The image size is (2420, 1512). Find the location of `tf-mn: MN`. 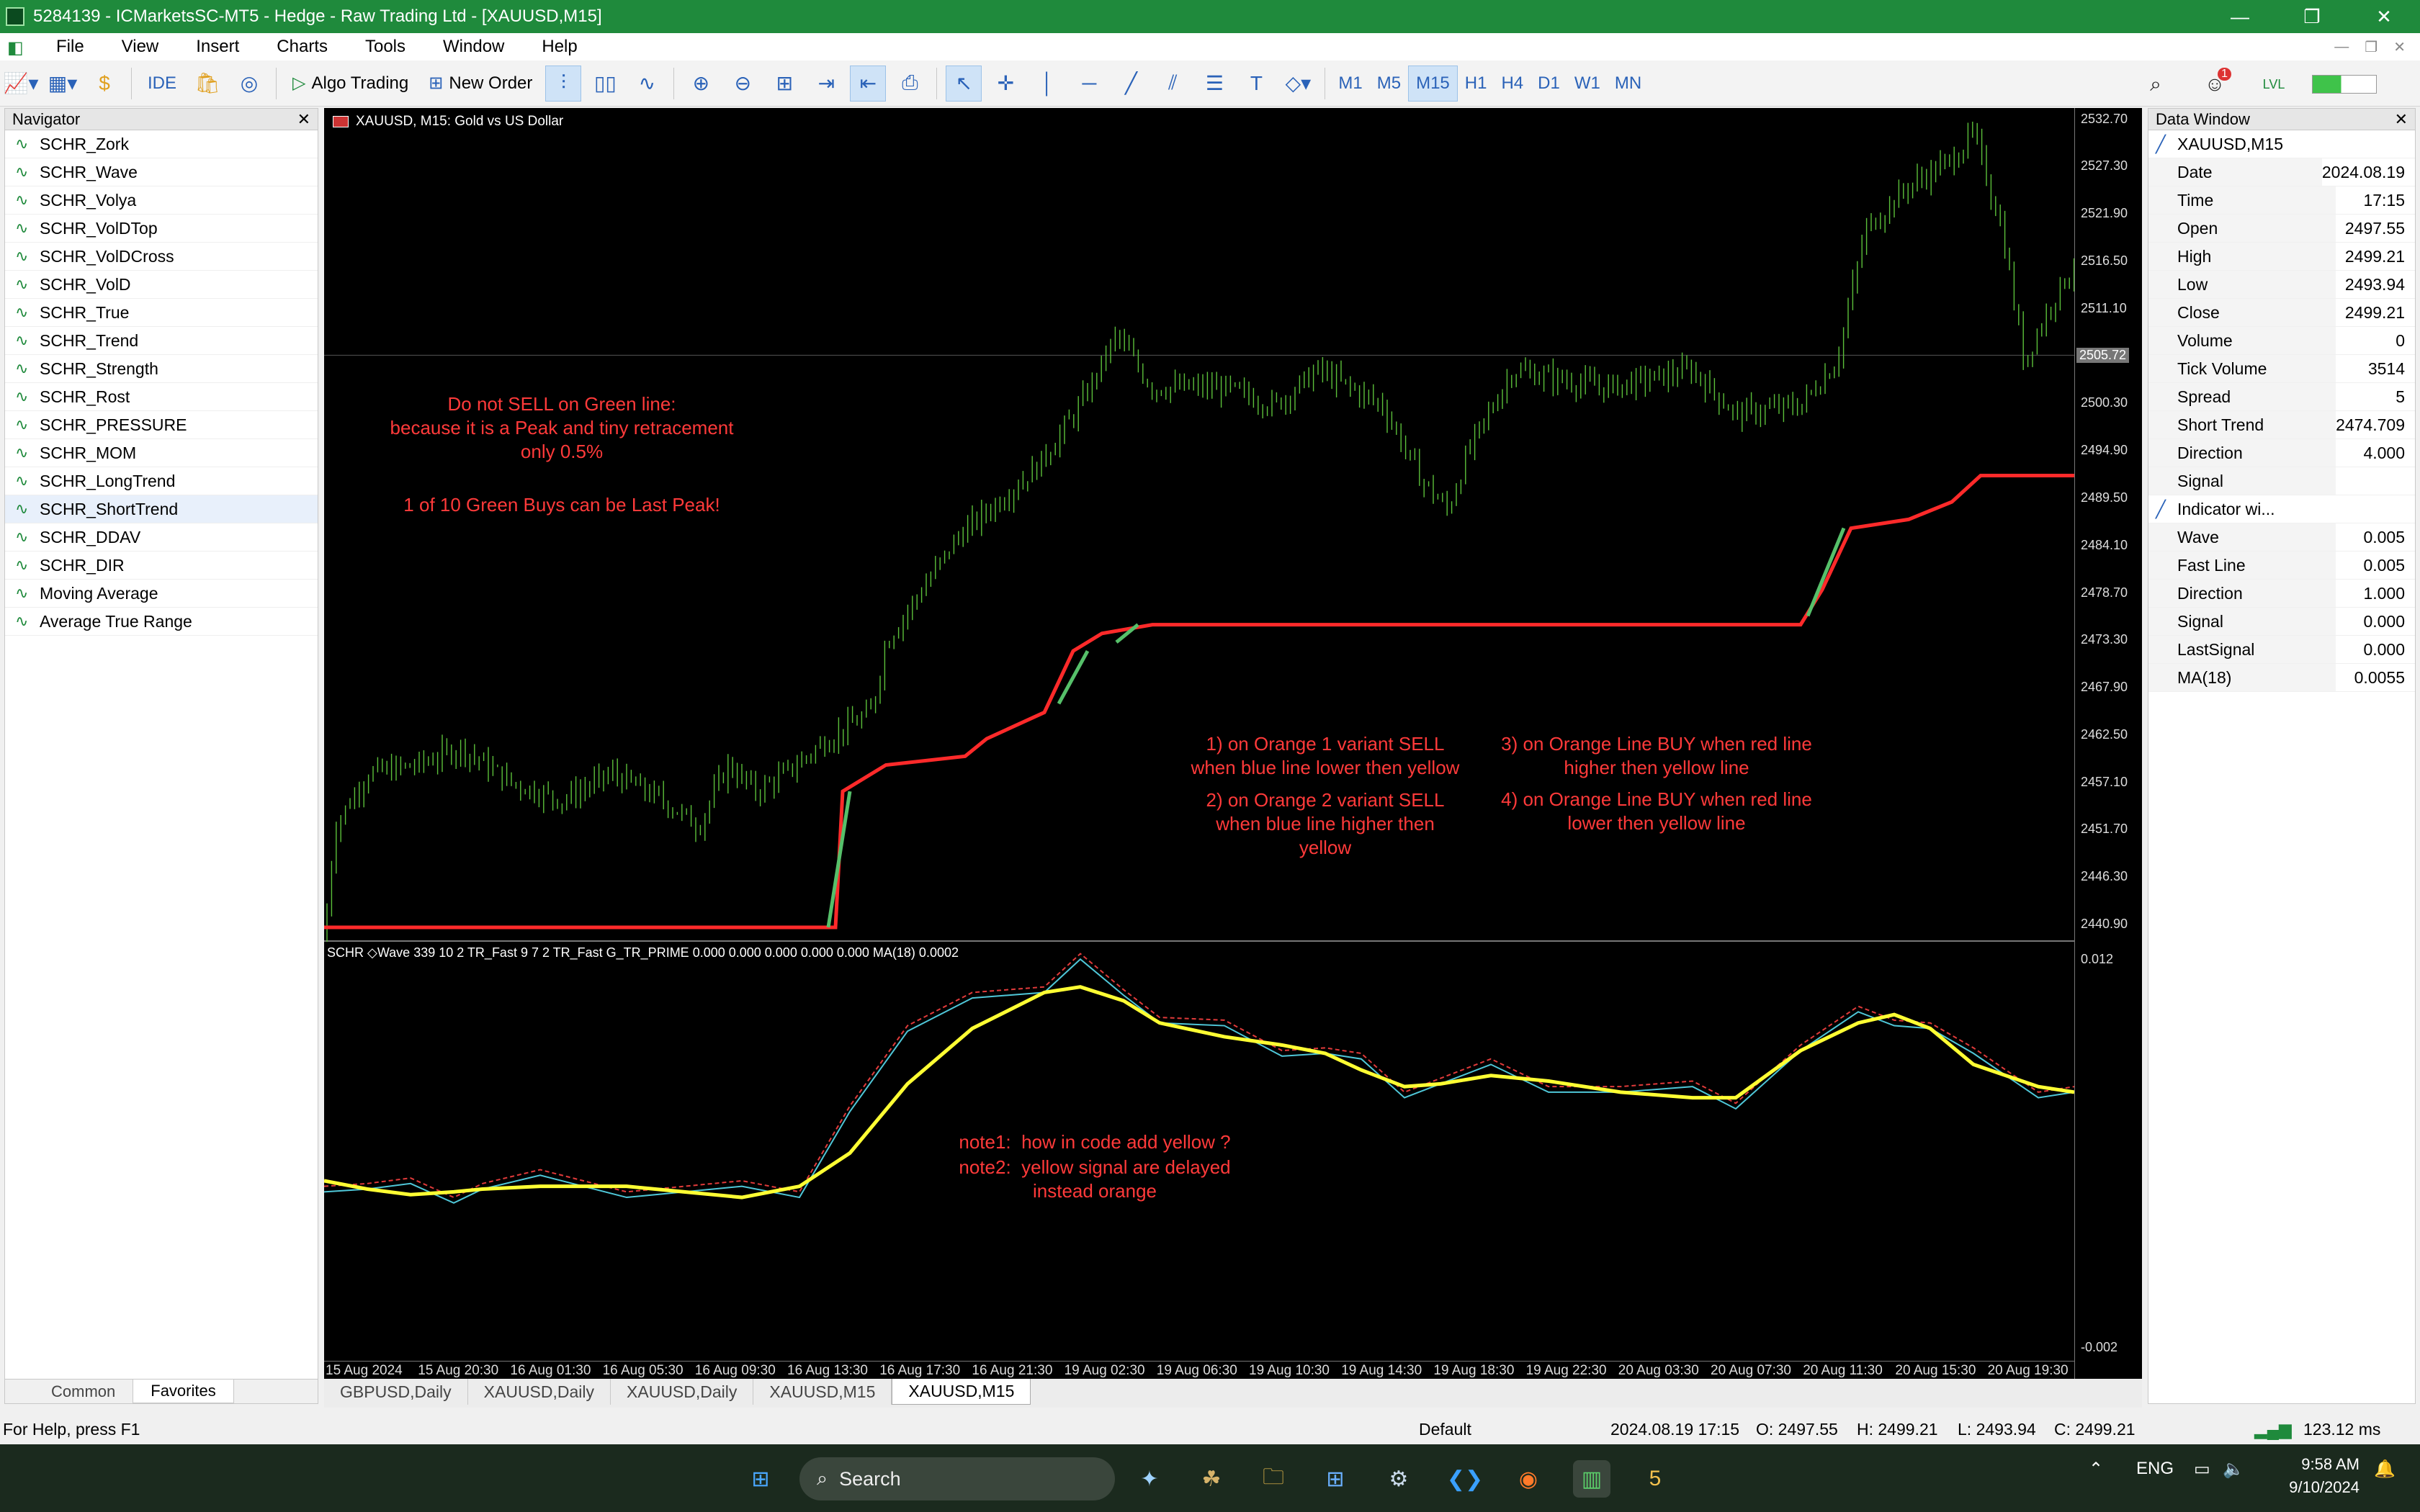

tf-mn: MN is located at coordinates (1628, 83).